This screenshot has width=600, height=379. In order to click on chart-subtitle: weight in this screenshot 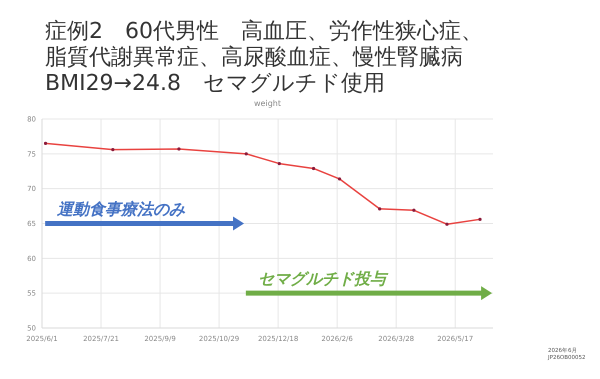, I will do `click(267, 103)`.